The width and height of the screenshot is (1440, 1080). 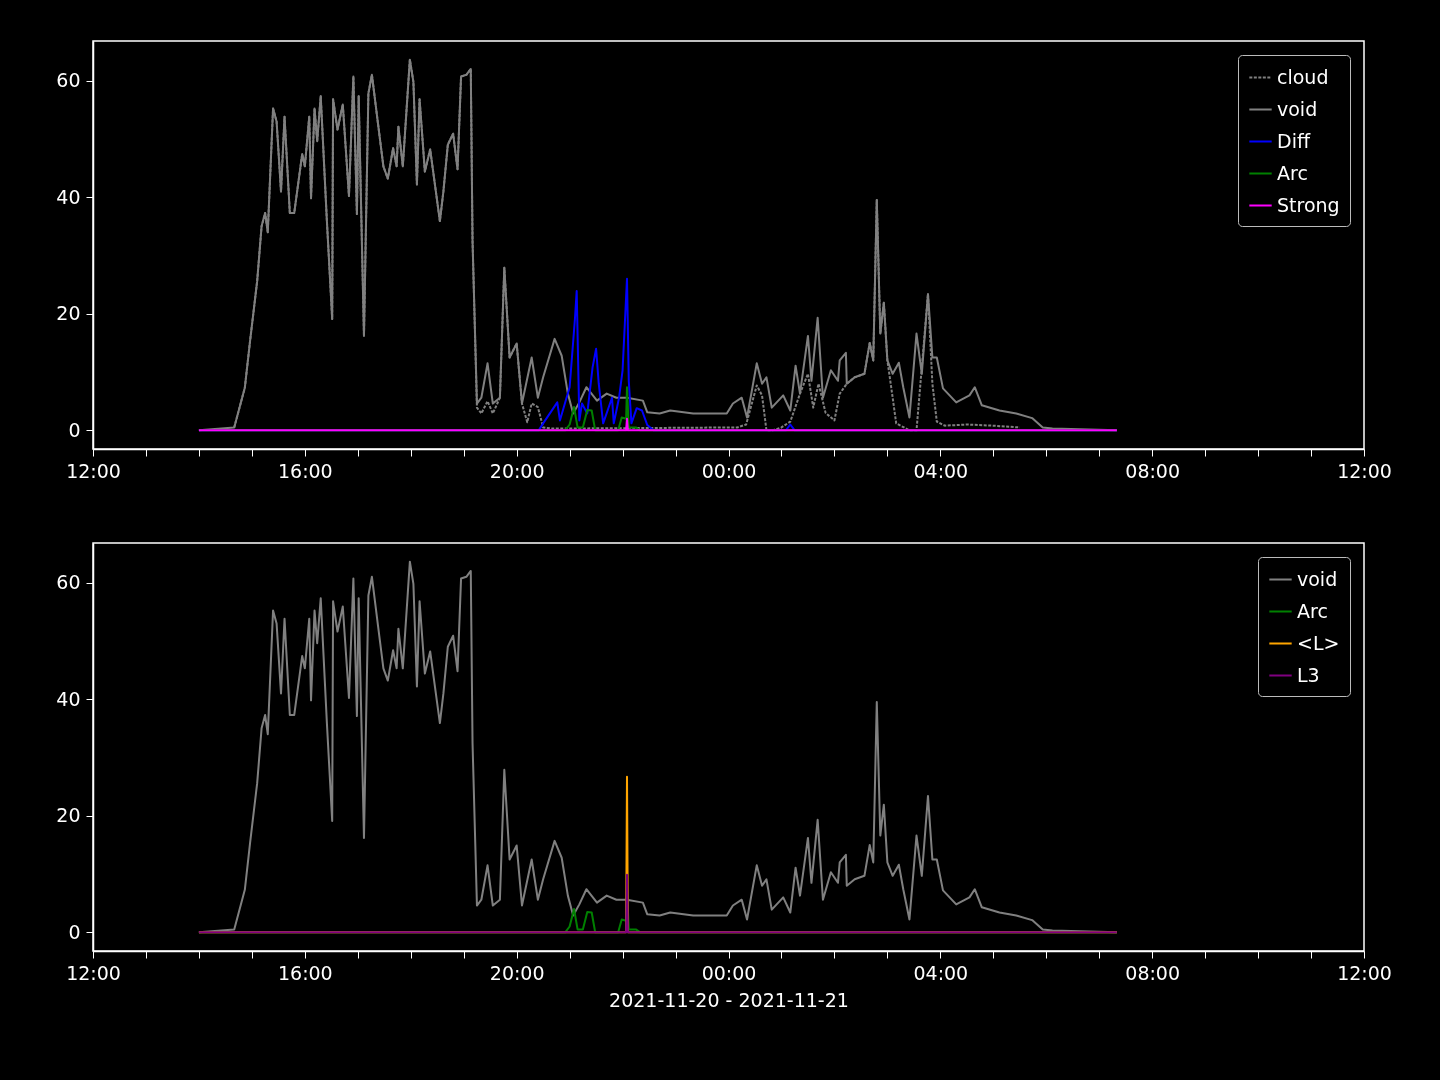 What do you see at coordinates (1308, 204) in the screenshot?
I see `legend-label: Strong` at bounding box center [1308, 204].